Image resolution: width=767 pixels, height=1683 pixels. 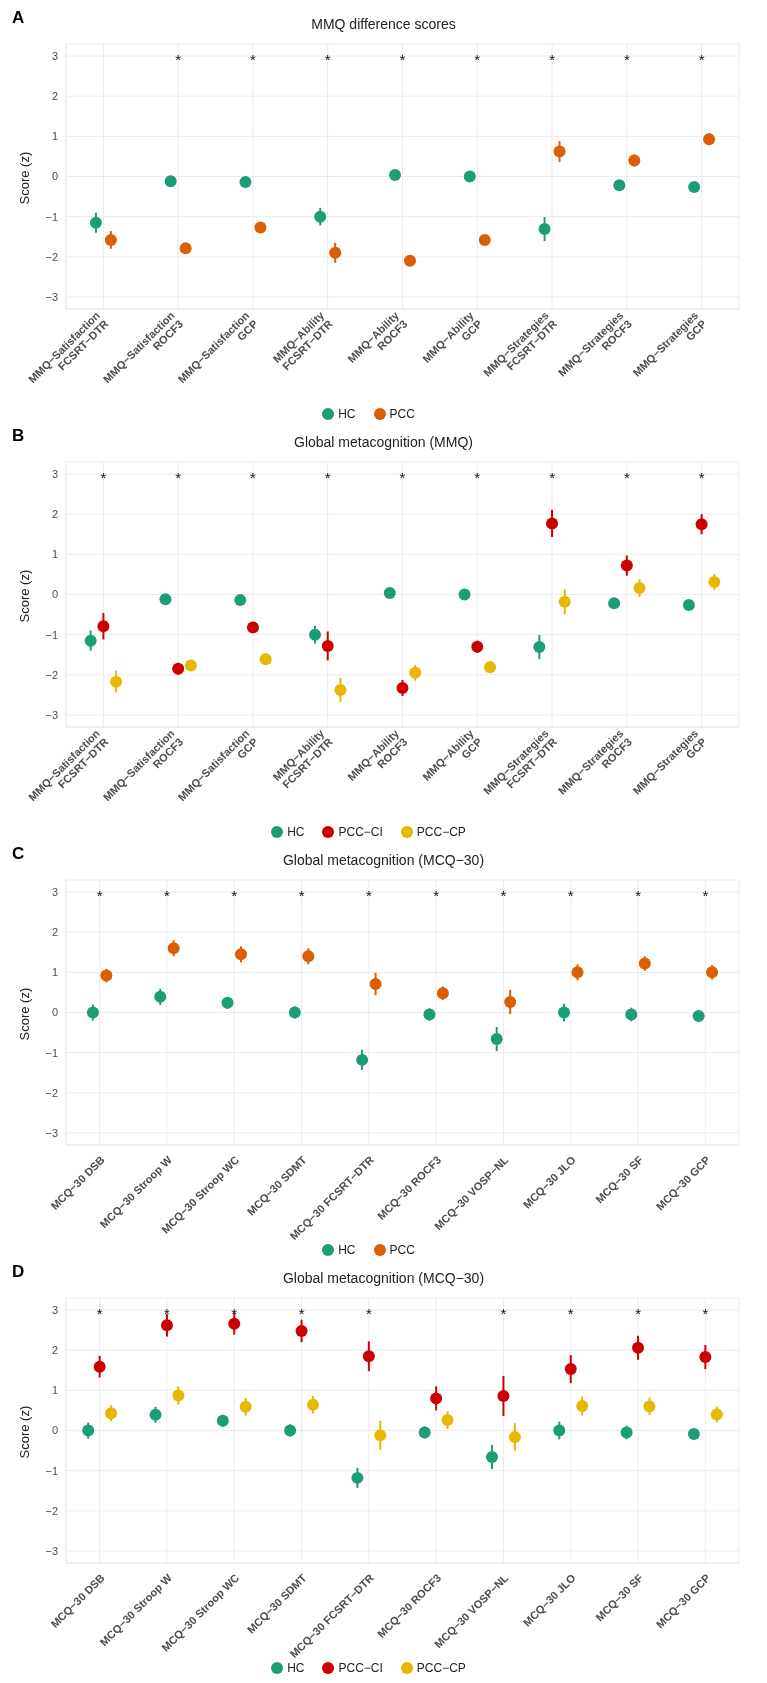 I want to click on text: B, so click(x=18, y=436).